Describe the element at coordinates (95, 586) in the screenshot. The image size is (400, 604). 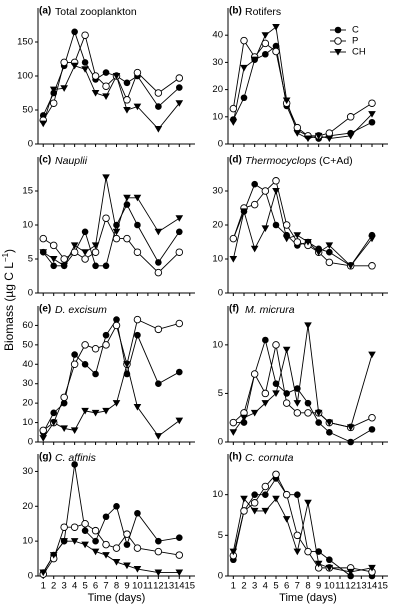
I see `x-tick-label: 6` at that location.